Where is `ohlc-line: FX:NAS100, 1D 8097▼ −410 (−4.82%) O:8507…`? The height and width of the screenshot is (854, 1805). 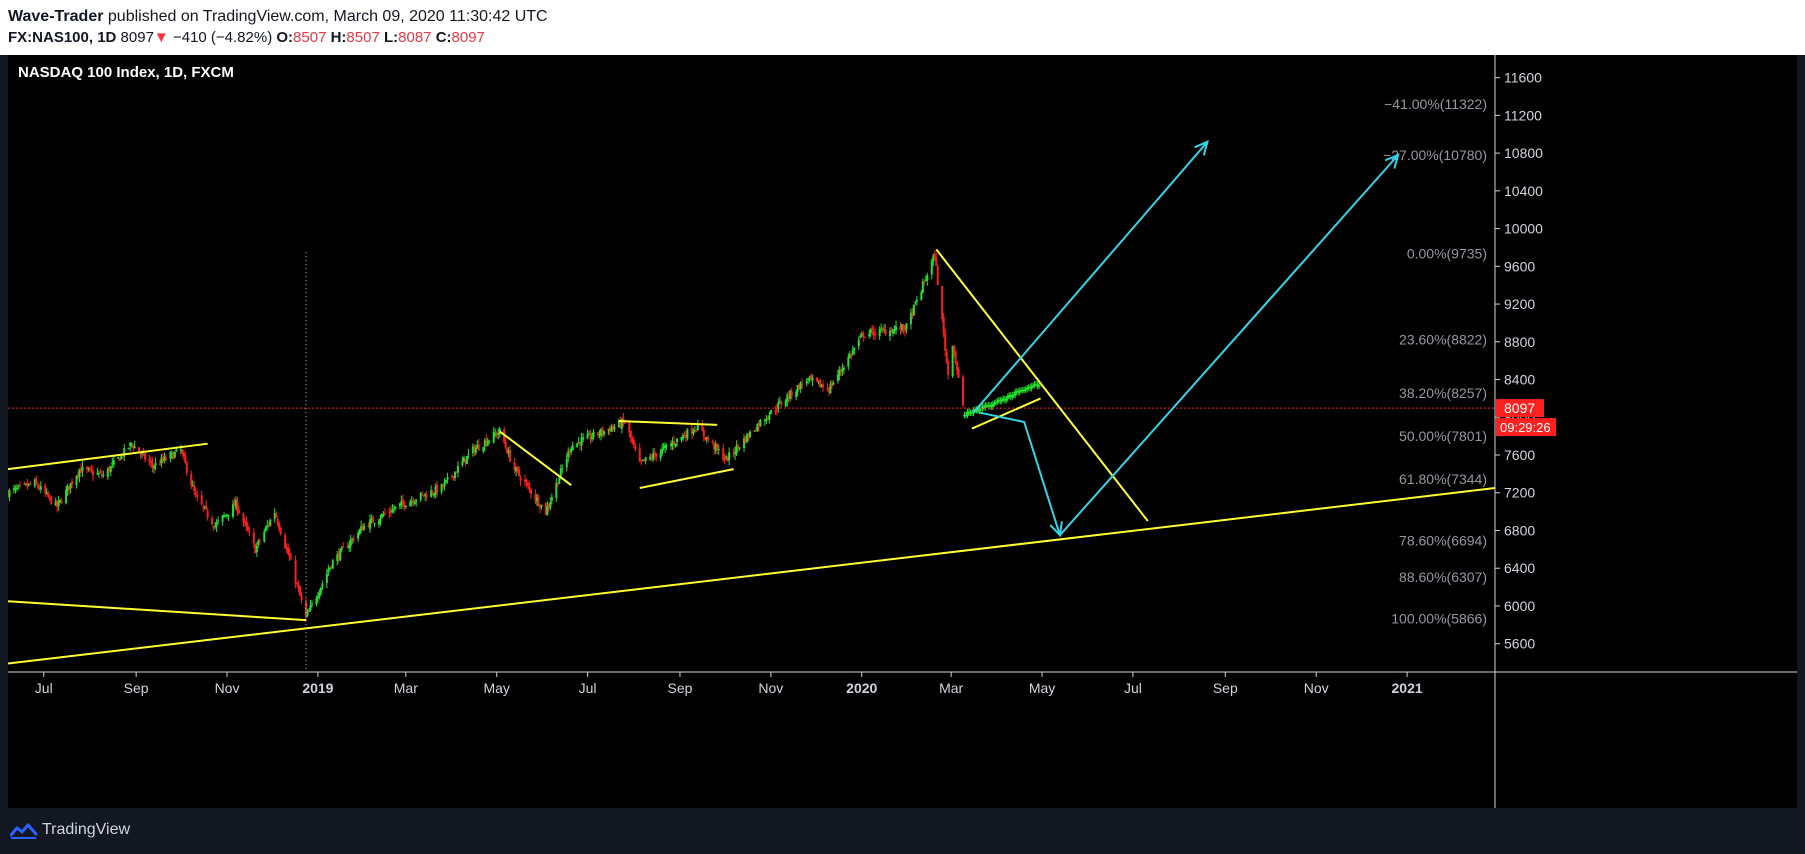 ohlc-line: FX:NAS100, 1D 8097▼ −410 (−4.82%) O:8507… is located at coordinates (246, 37).